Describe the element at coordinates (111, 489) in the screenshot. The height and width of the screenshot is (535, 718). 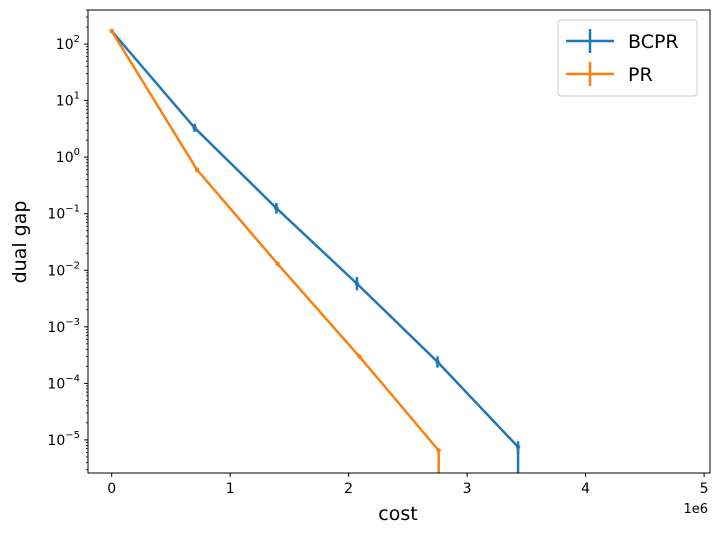
I see `x-tick-label: 0` at that location.